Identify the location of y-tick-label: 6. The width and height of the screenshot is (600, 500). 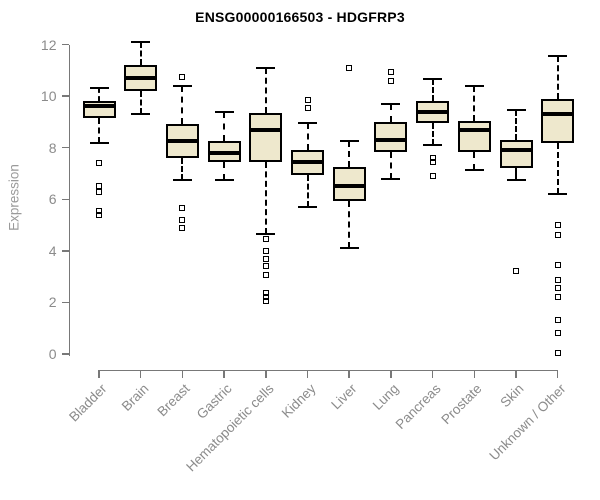
(52, 199).